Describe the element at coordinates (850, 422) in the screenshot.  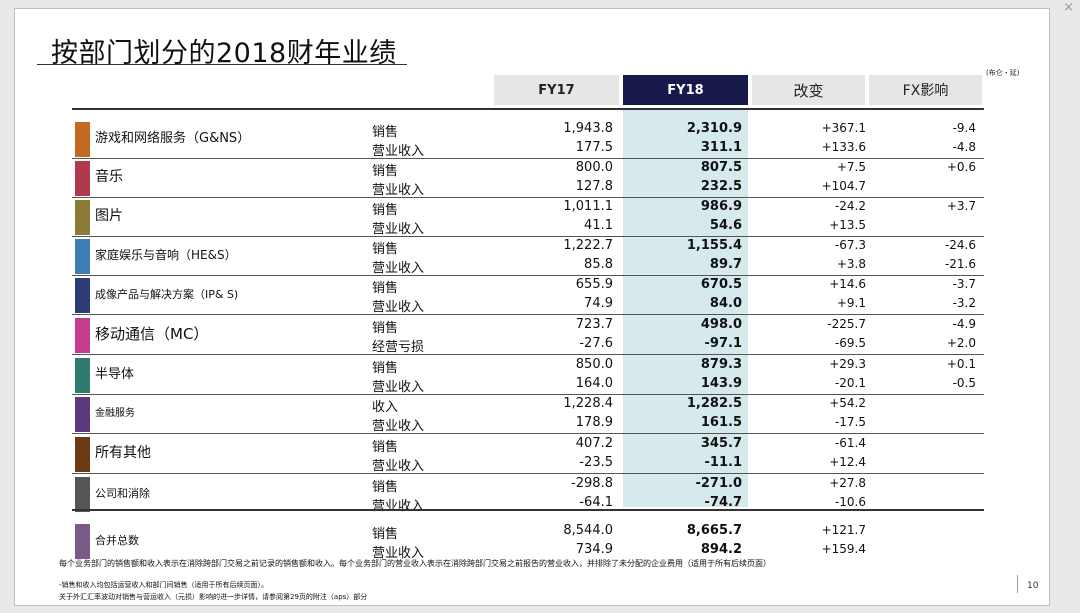
I see `change-value: -17.5` at that location.